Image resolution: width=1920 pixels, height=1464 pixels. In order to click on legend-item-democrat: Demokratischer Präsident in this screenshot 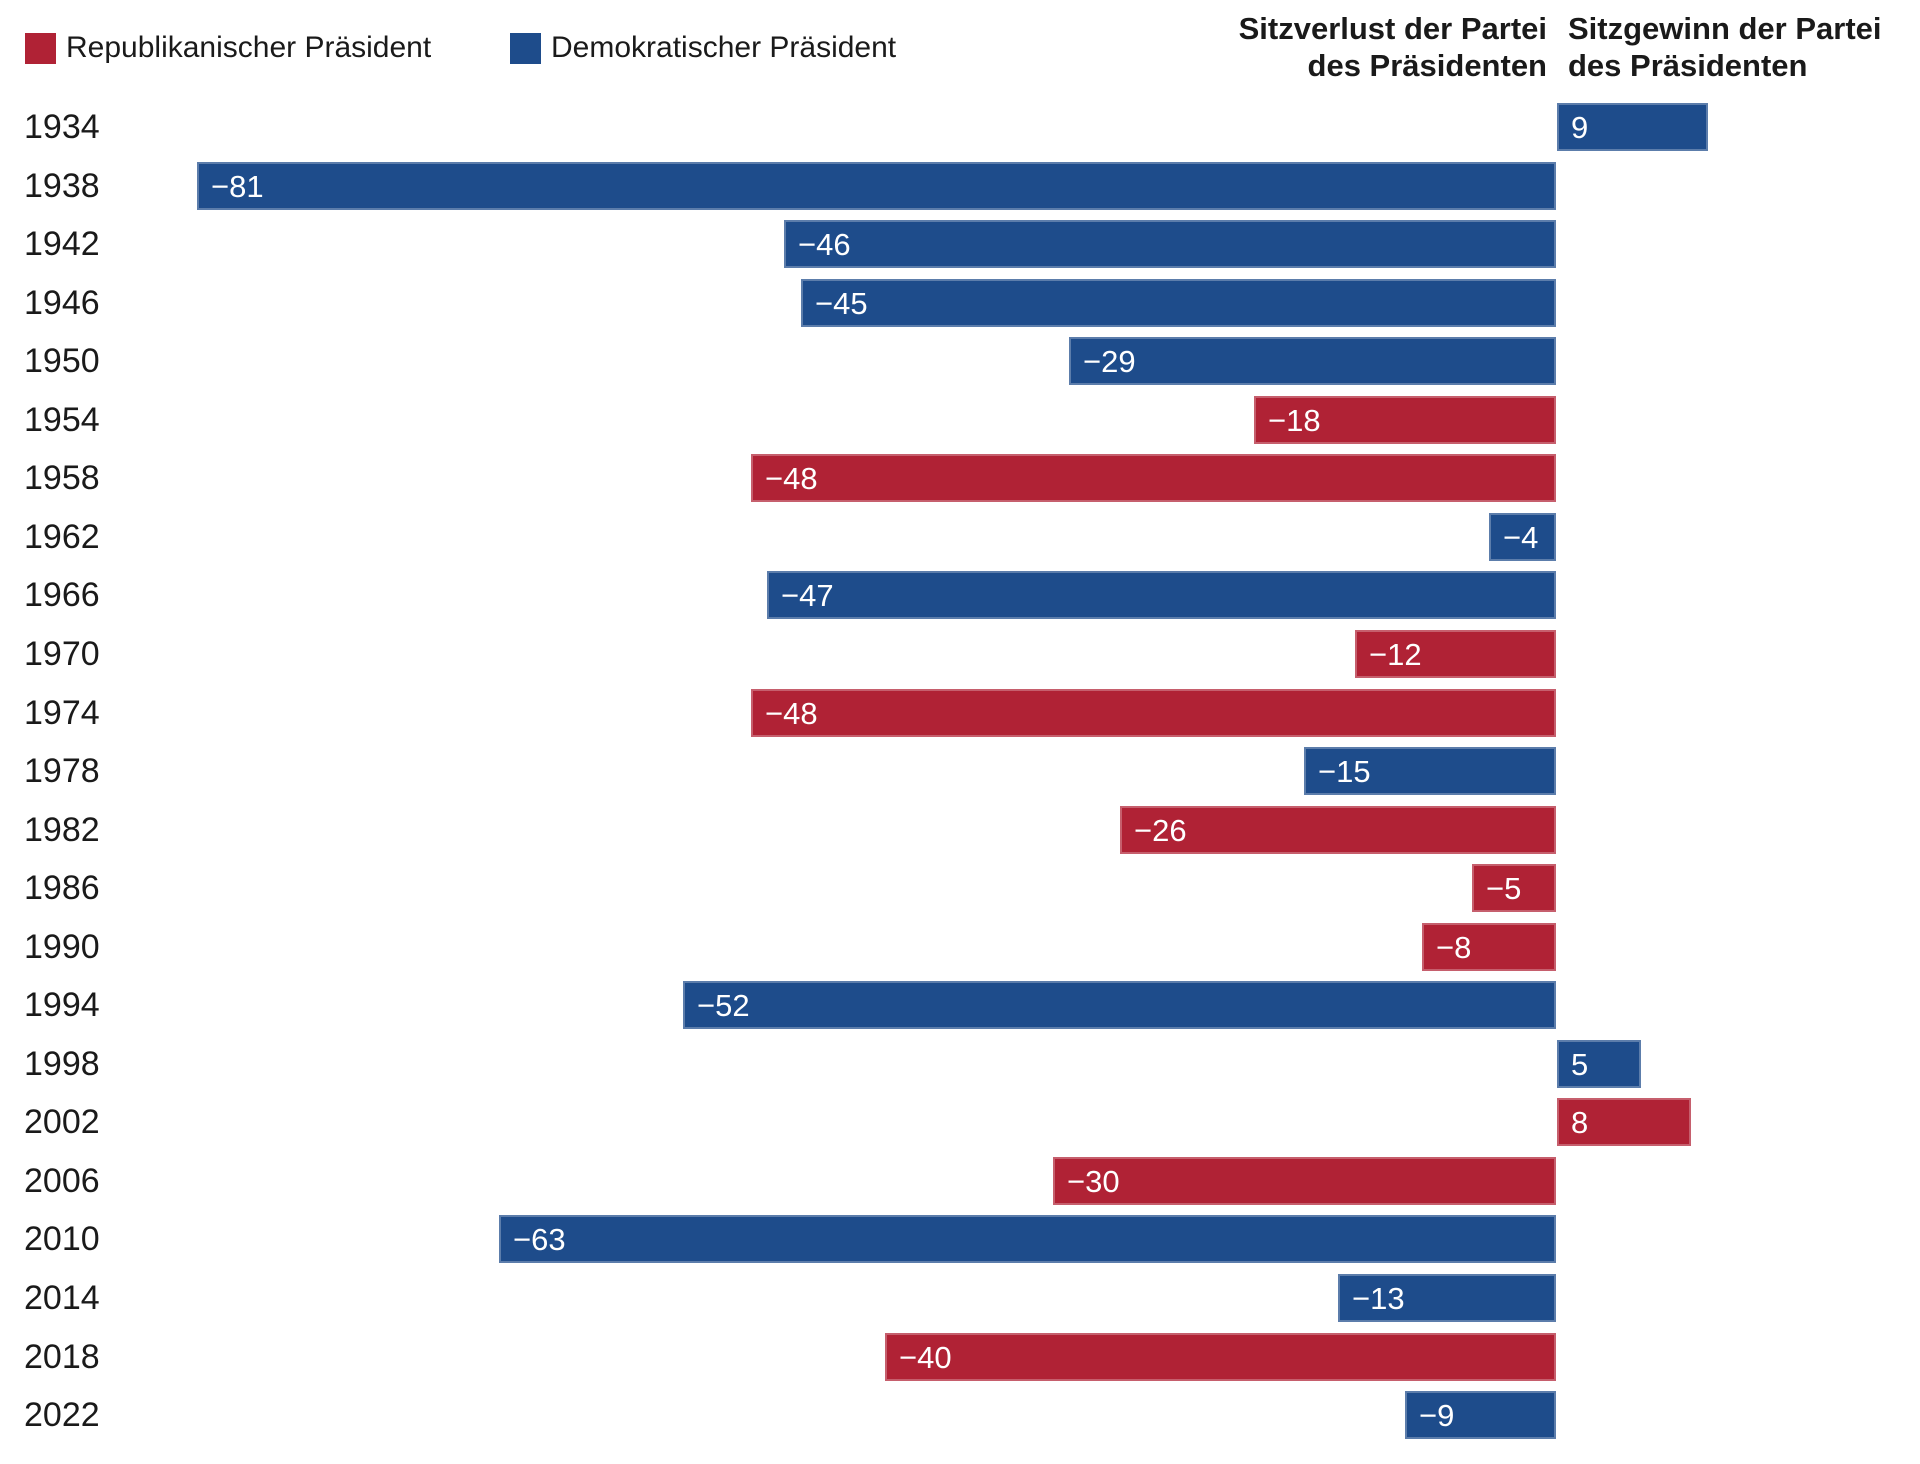, I will do `click(703, 48)`.